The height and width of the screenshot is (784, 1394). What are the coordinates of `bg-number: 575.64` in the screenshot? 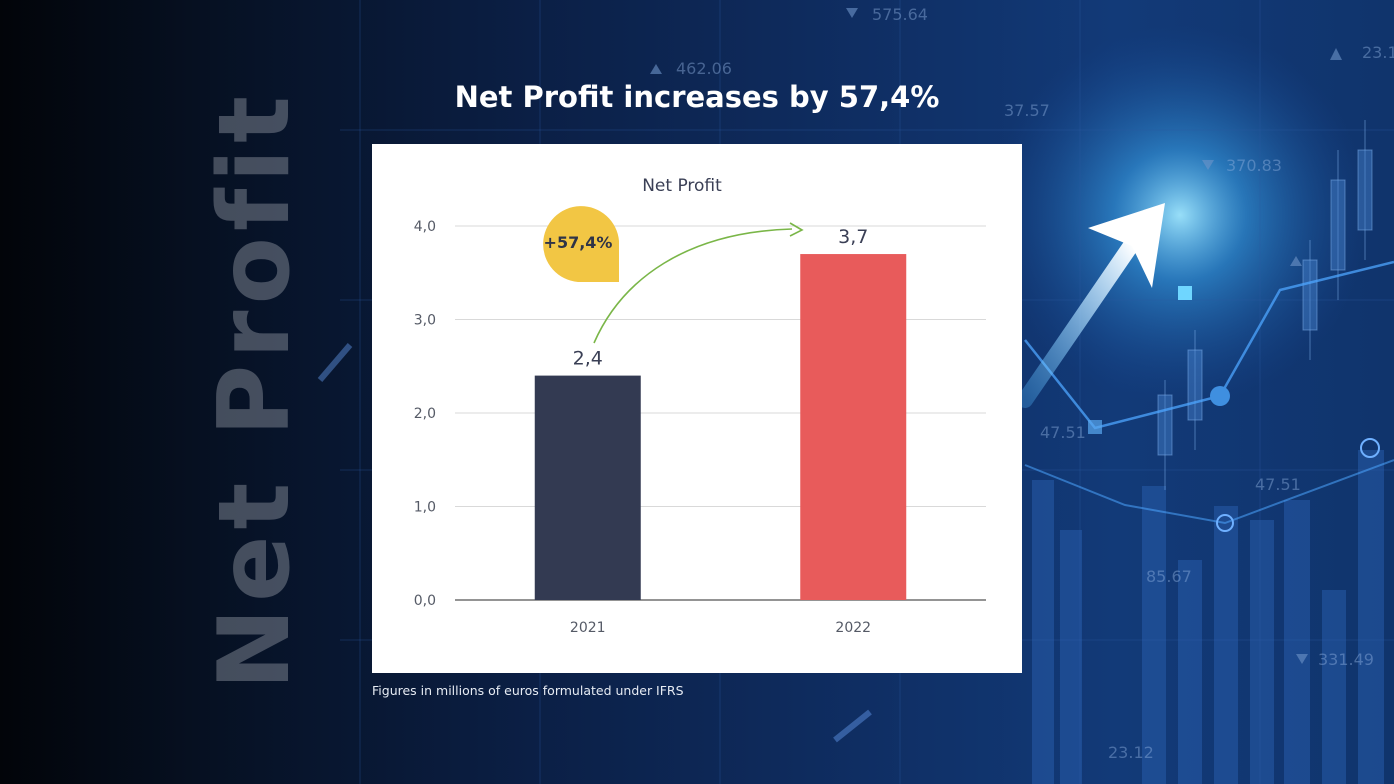 It's located at (900, 14).